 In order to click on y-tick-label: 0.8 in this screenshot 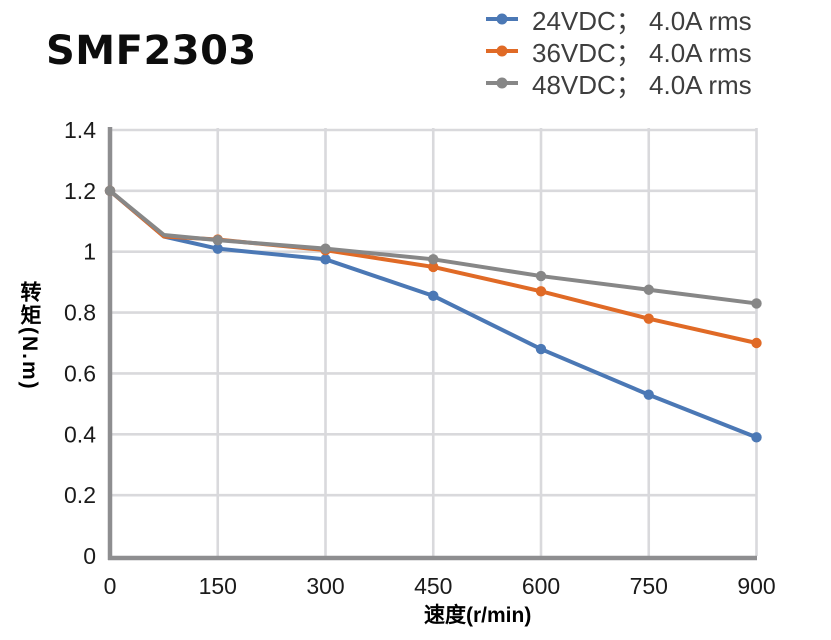, I will do `click(80, 313)`.